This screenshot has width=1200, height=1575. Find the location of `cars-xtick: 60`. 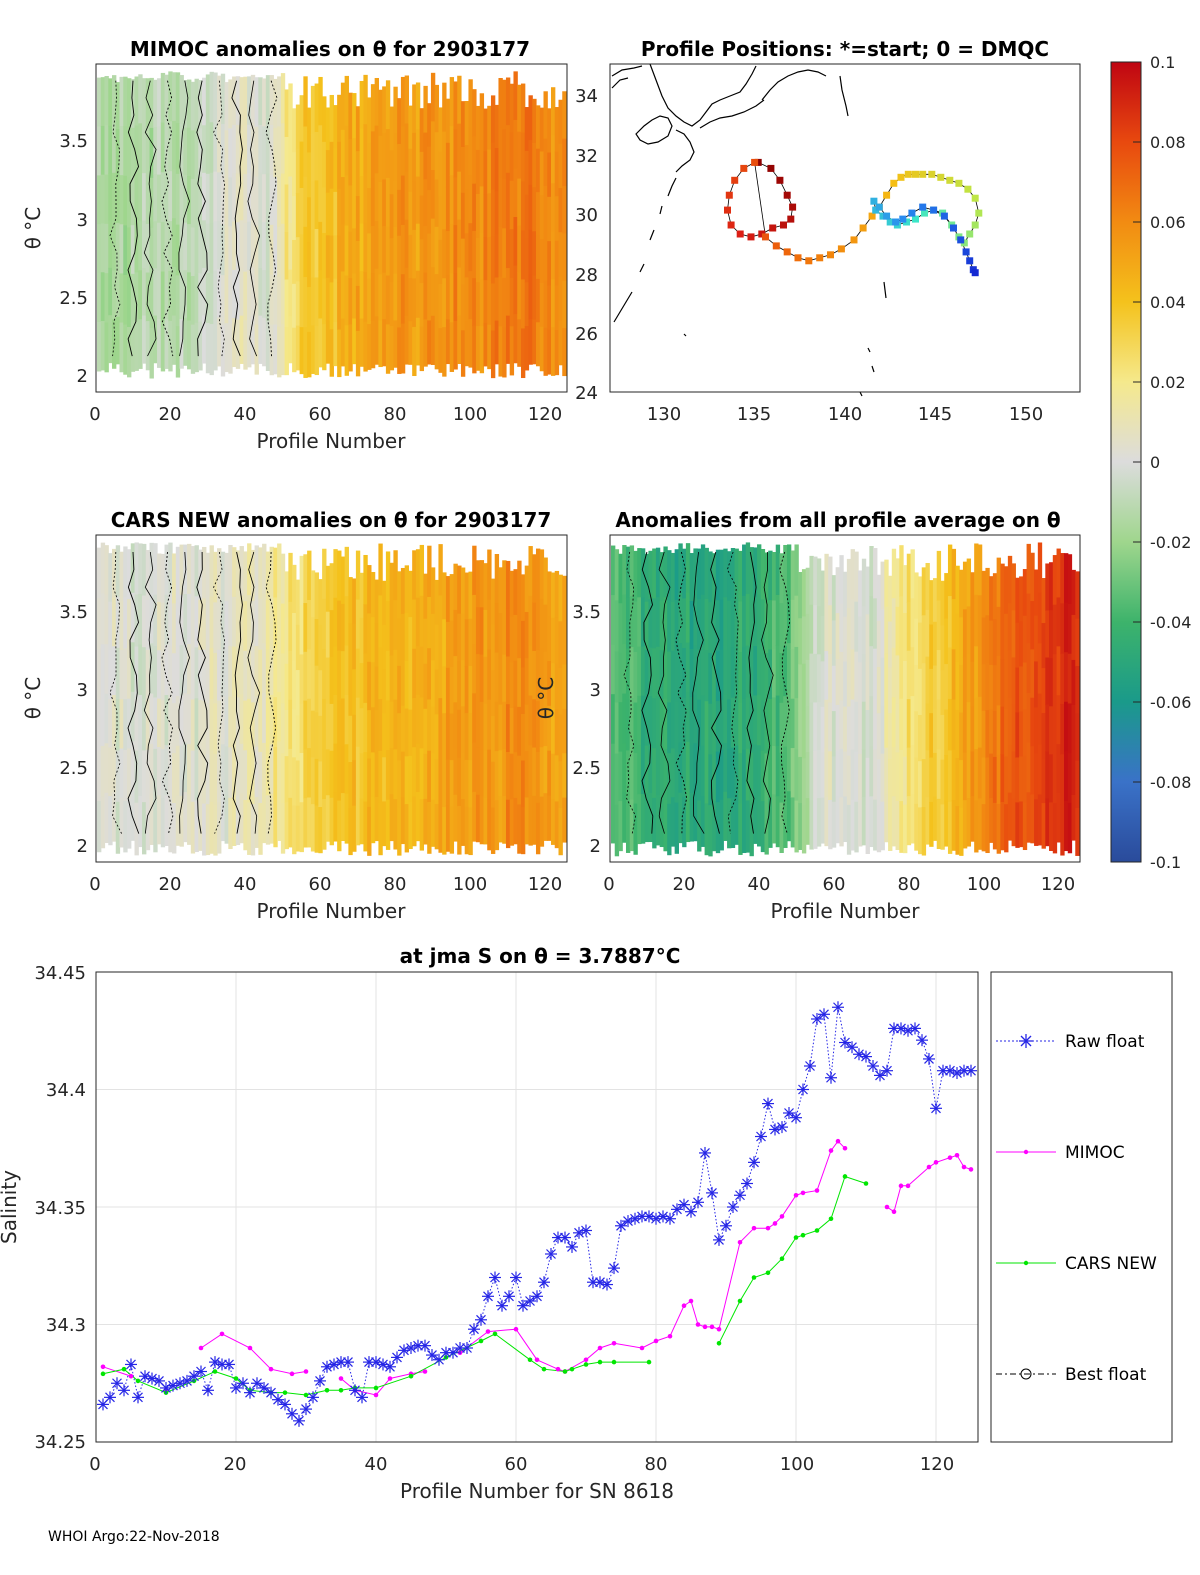

cars-xtick: 60 is located at coordinates (320, 884).